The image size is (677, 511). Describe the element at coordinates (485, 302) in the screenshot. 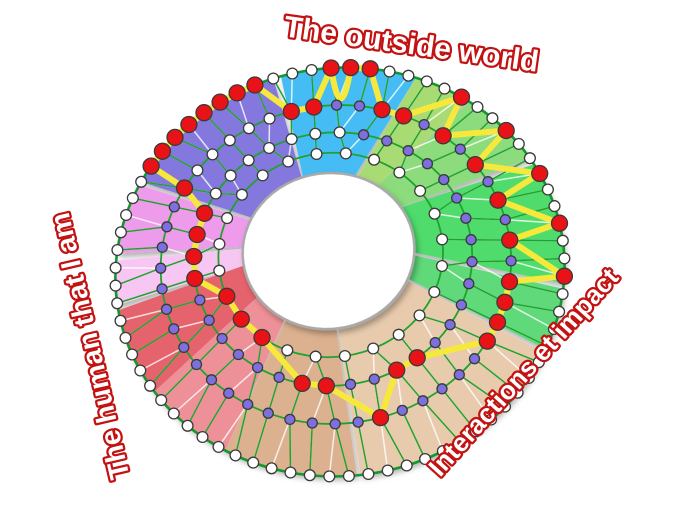

I see `sector-green-muted` at that location.